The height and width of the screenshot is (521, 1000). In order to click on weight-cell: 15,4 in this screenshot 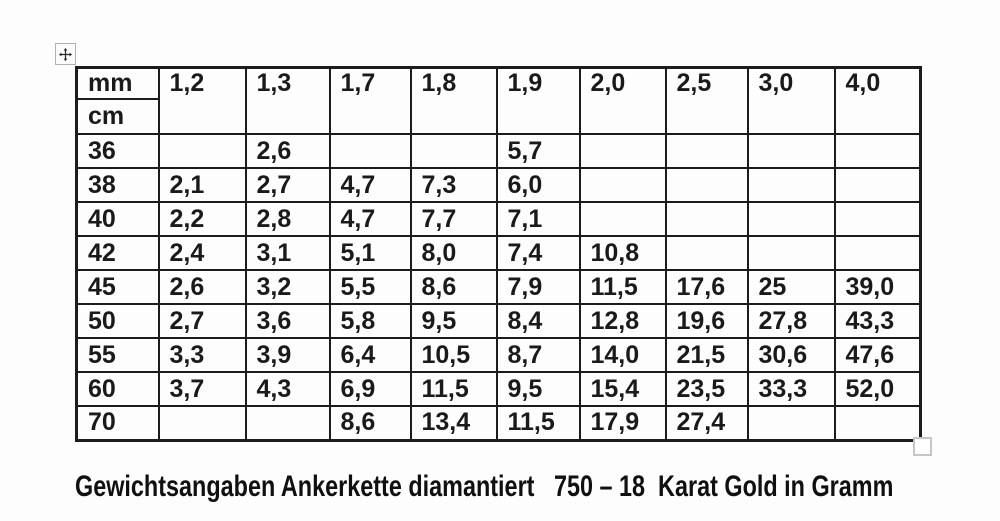, I will do `click(622, 389)`.